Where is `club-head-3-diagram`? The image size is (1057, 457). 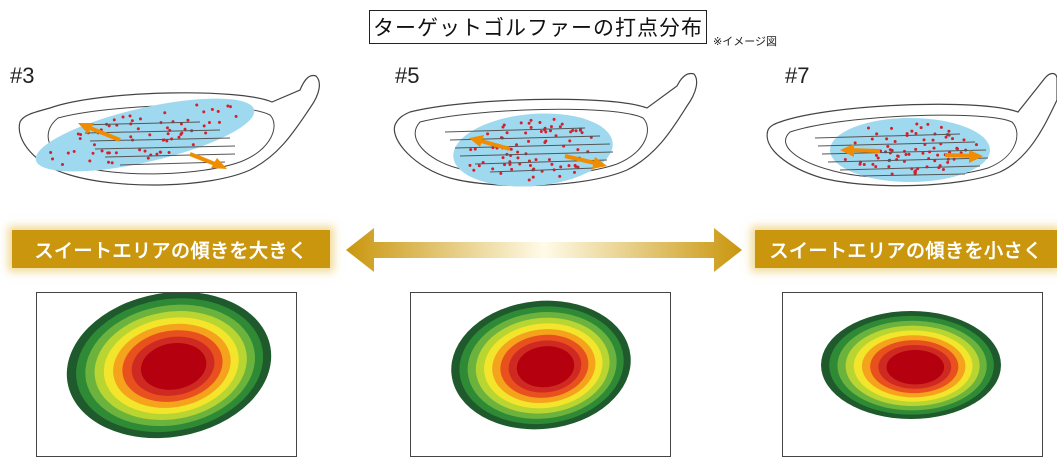
club-head-3-diagram is located at coordinates (169, 130).